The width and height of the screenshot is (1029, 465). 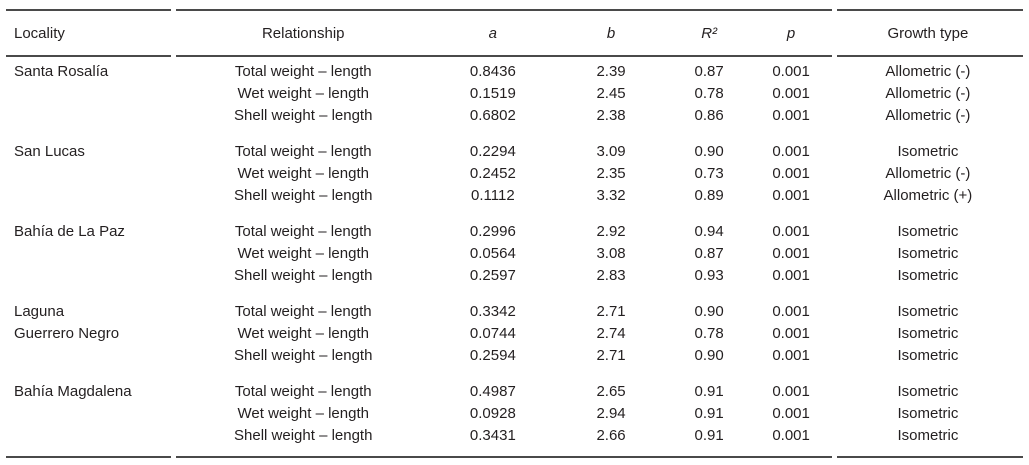 What do you see at coordinates (493, 195) in the screenshot?
I see `cell-a: 0.1112` at bounding box center [493, 195].